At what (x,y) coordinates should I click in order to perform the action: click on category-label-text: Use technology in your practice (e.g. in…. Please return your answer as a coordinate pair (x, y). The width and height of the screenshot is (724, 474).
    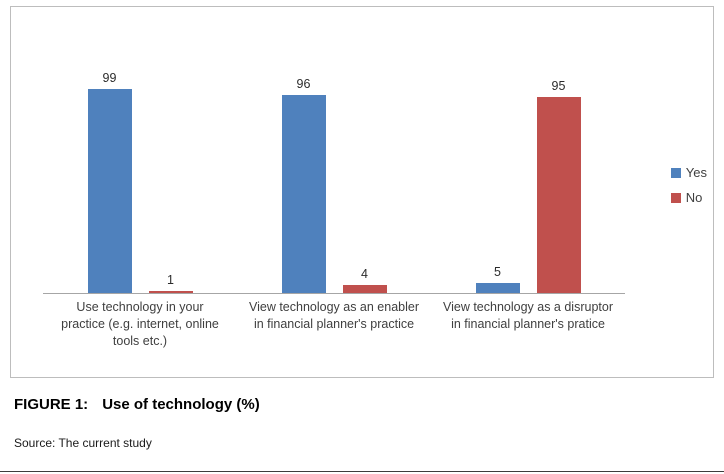
    Looking at the image, I should click on (140, 324).